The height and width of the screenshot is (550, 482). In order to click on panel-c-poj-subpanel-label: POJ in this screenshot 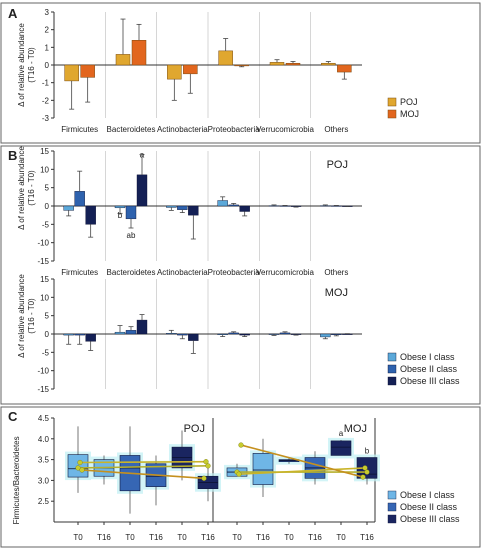, I will do `click(194, 429)`.